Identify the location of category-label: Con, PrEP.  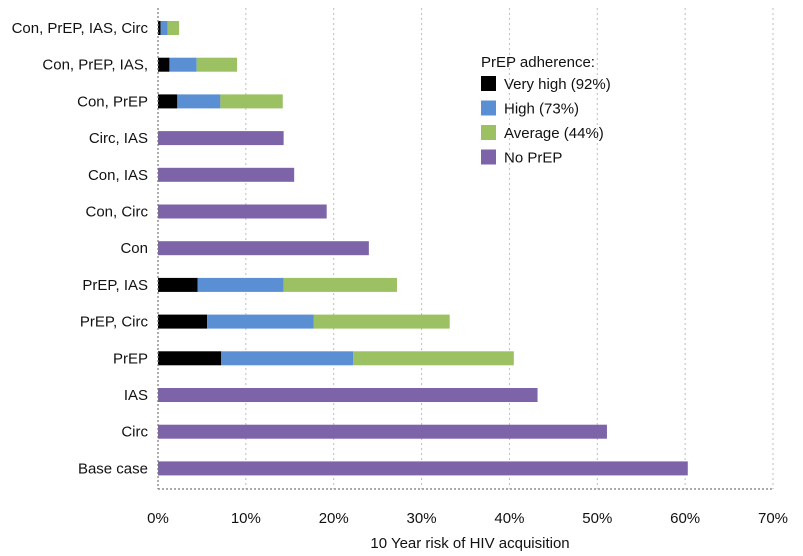
(112, 101).